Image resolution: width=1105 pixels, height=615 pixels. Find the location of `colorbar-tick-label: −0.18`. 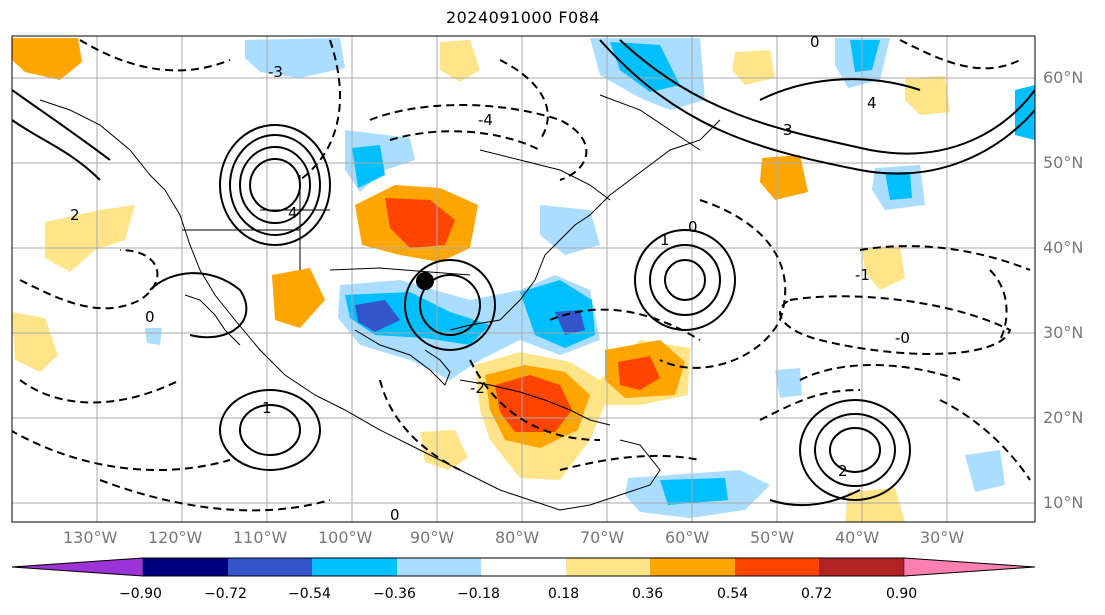

colorbar-tick-label: −0.18 is located at coordinates (478, 594).